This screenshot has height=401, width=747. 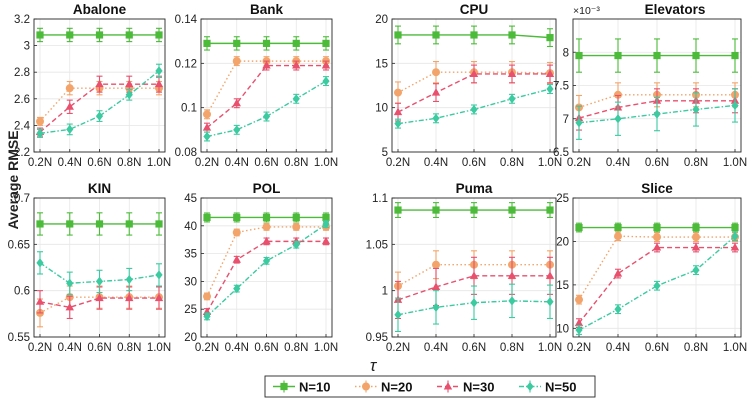 I want to click on subplot-title: Slice, so click(x=657, y=188).